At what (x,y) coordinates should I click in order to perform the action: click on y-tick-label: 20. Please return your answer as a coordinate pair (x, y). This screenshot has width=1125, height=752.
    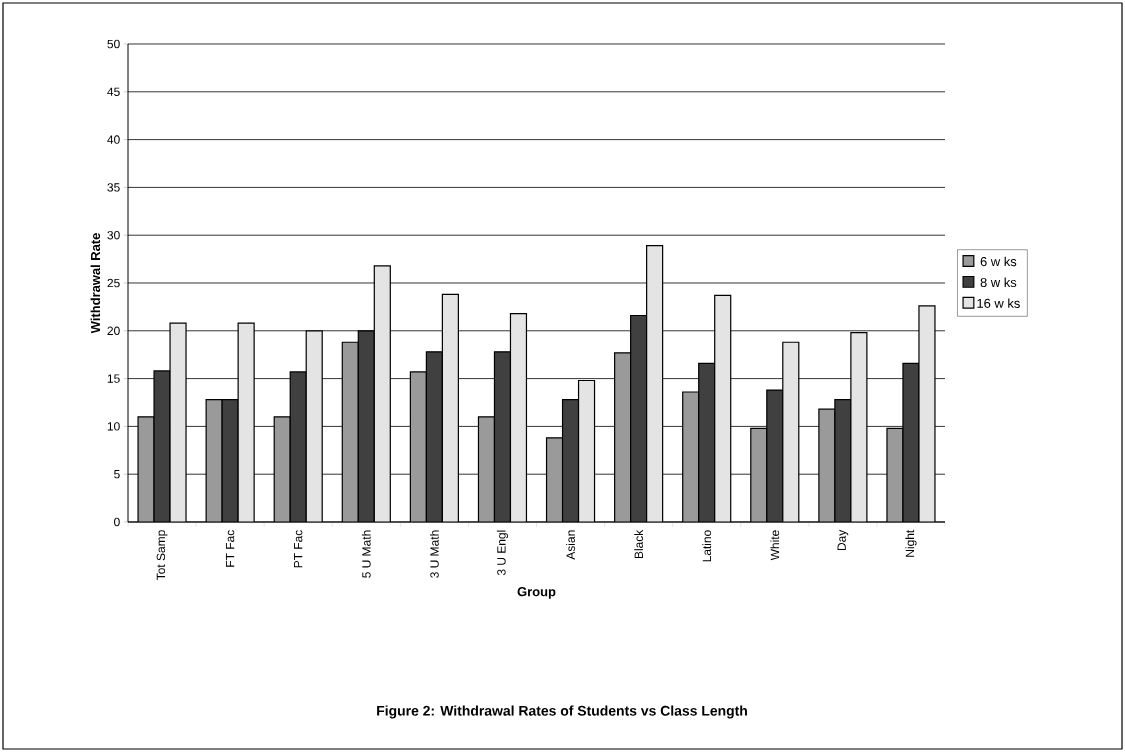
    Looking at the image, I should click on (113, 331).